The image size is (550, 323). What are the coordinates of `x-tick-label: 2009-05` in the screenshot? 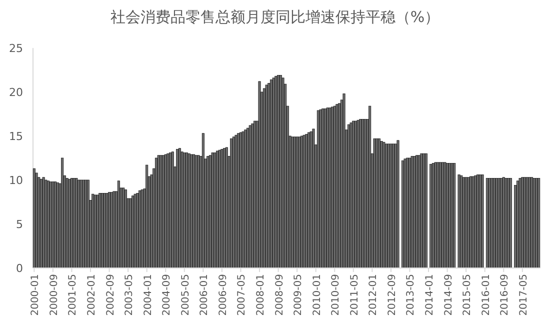 It's located at (298, 295).